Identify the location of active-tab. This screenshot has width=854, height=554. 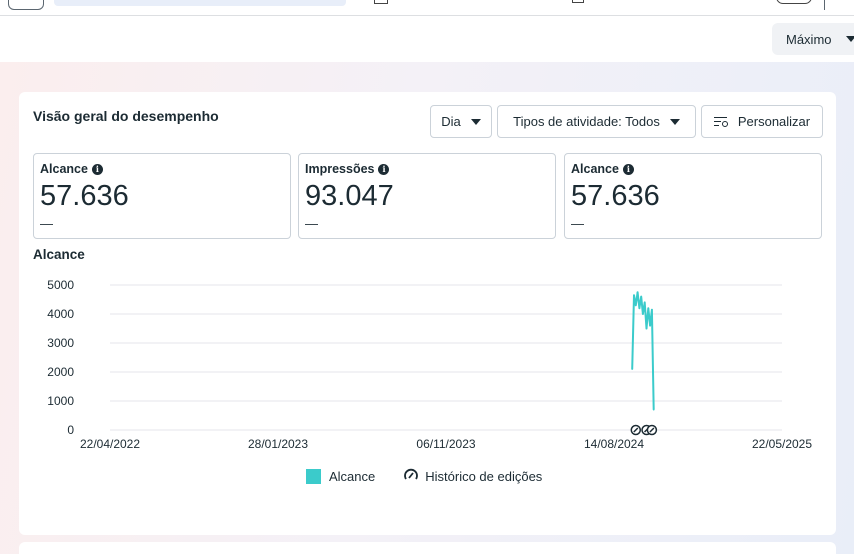
(200, 3).